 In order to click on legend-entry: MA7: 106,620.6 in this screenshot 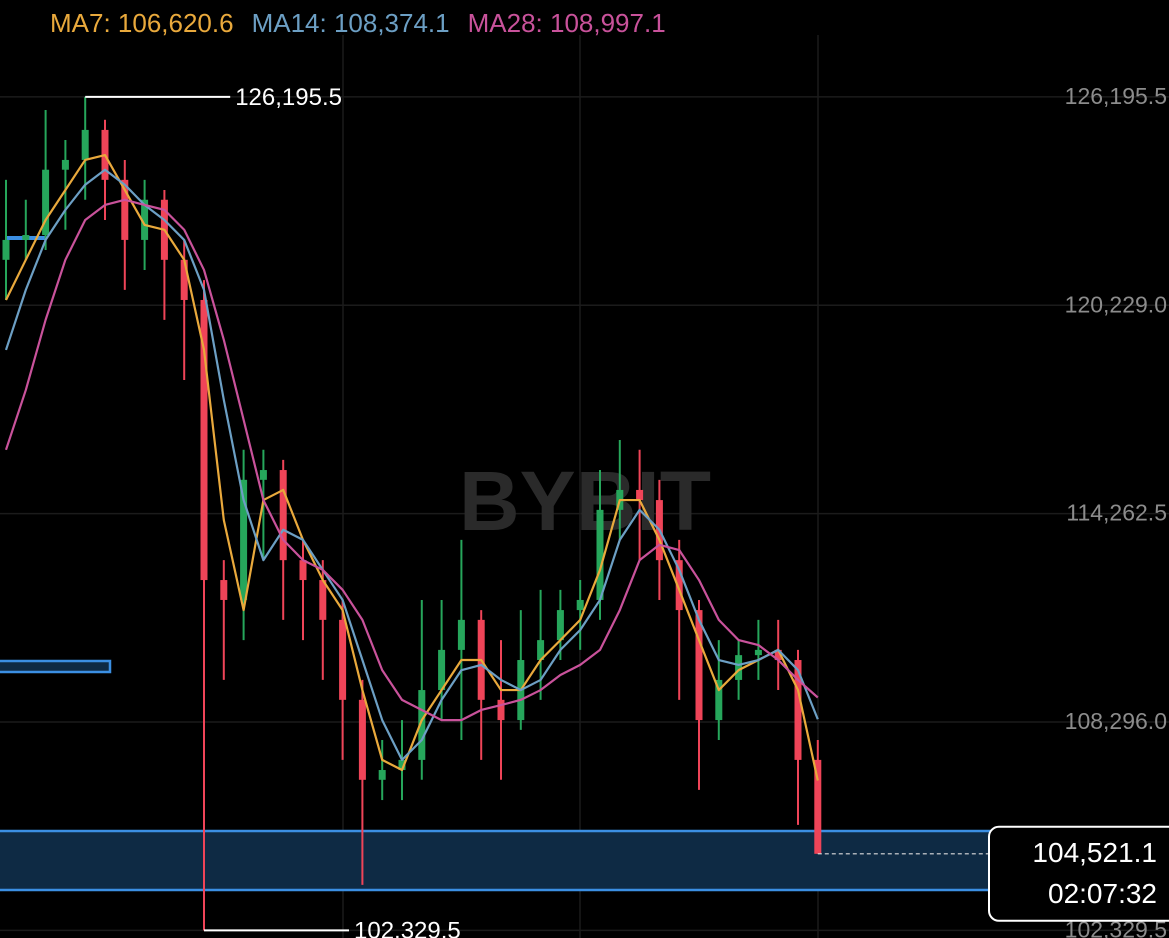, I will do `click(142, 23)`.